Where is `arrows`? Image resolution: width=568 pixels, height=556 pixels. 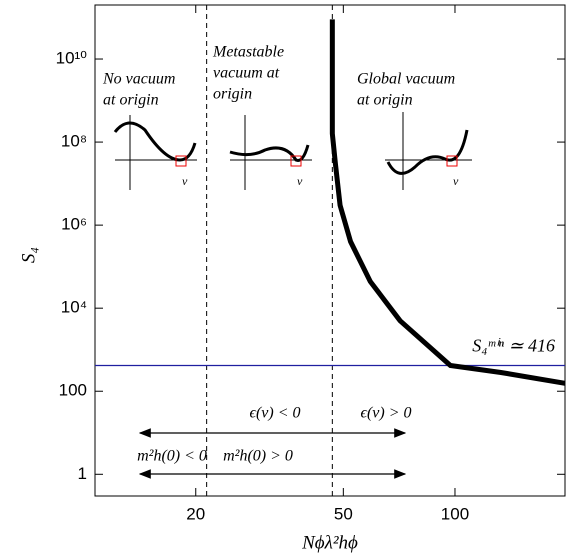
arrows is located at coordinates (272, 453).